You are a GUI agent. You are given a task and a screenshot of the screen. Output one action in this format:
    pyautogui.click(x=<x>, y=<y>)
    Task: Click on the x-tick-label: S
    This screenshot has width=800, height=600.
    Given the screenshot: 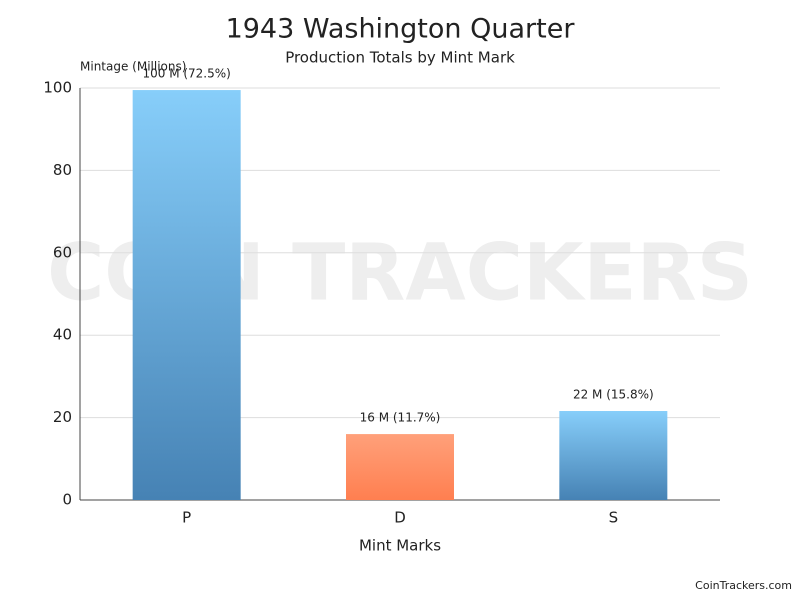 What is the action you would take?
    pyautogui.click(x=614, y=518)
    